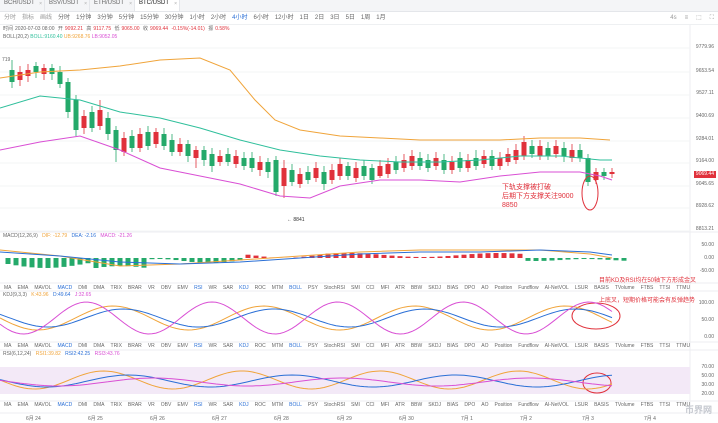 The height and width of the screenshot is (423, 718). I want to click on interval-tab: 1周, so click(365, 17).